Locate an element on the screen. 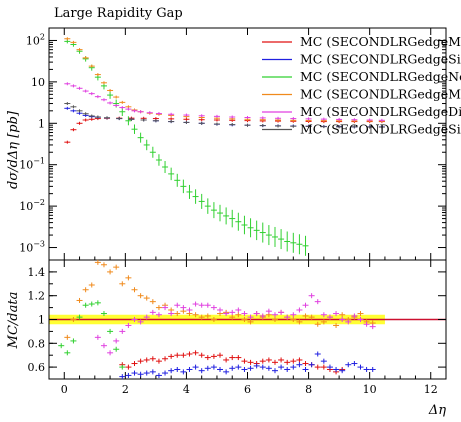 The height and width of the screenshot is (422, 461). legend-label-1: MC (SECONDLRGedgeSinglePass) is located at coordinates (380, 59).